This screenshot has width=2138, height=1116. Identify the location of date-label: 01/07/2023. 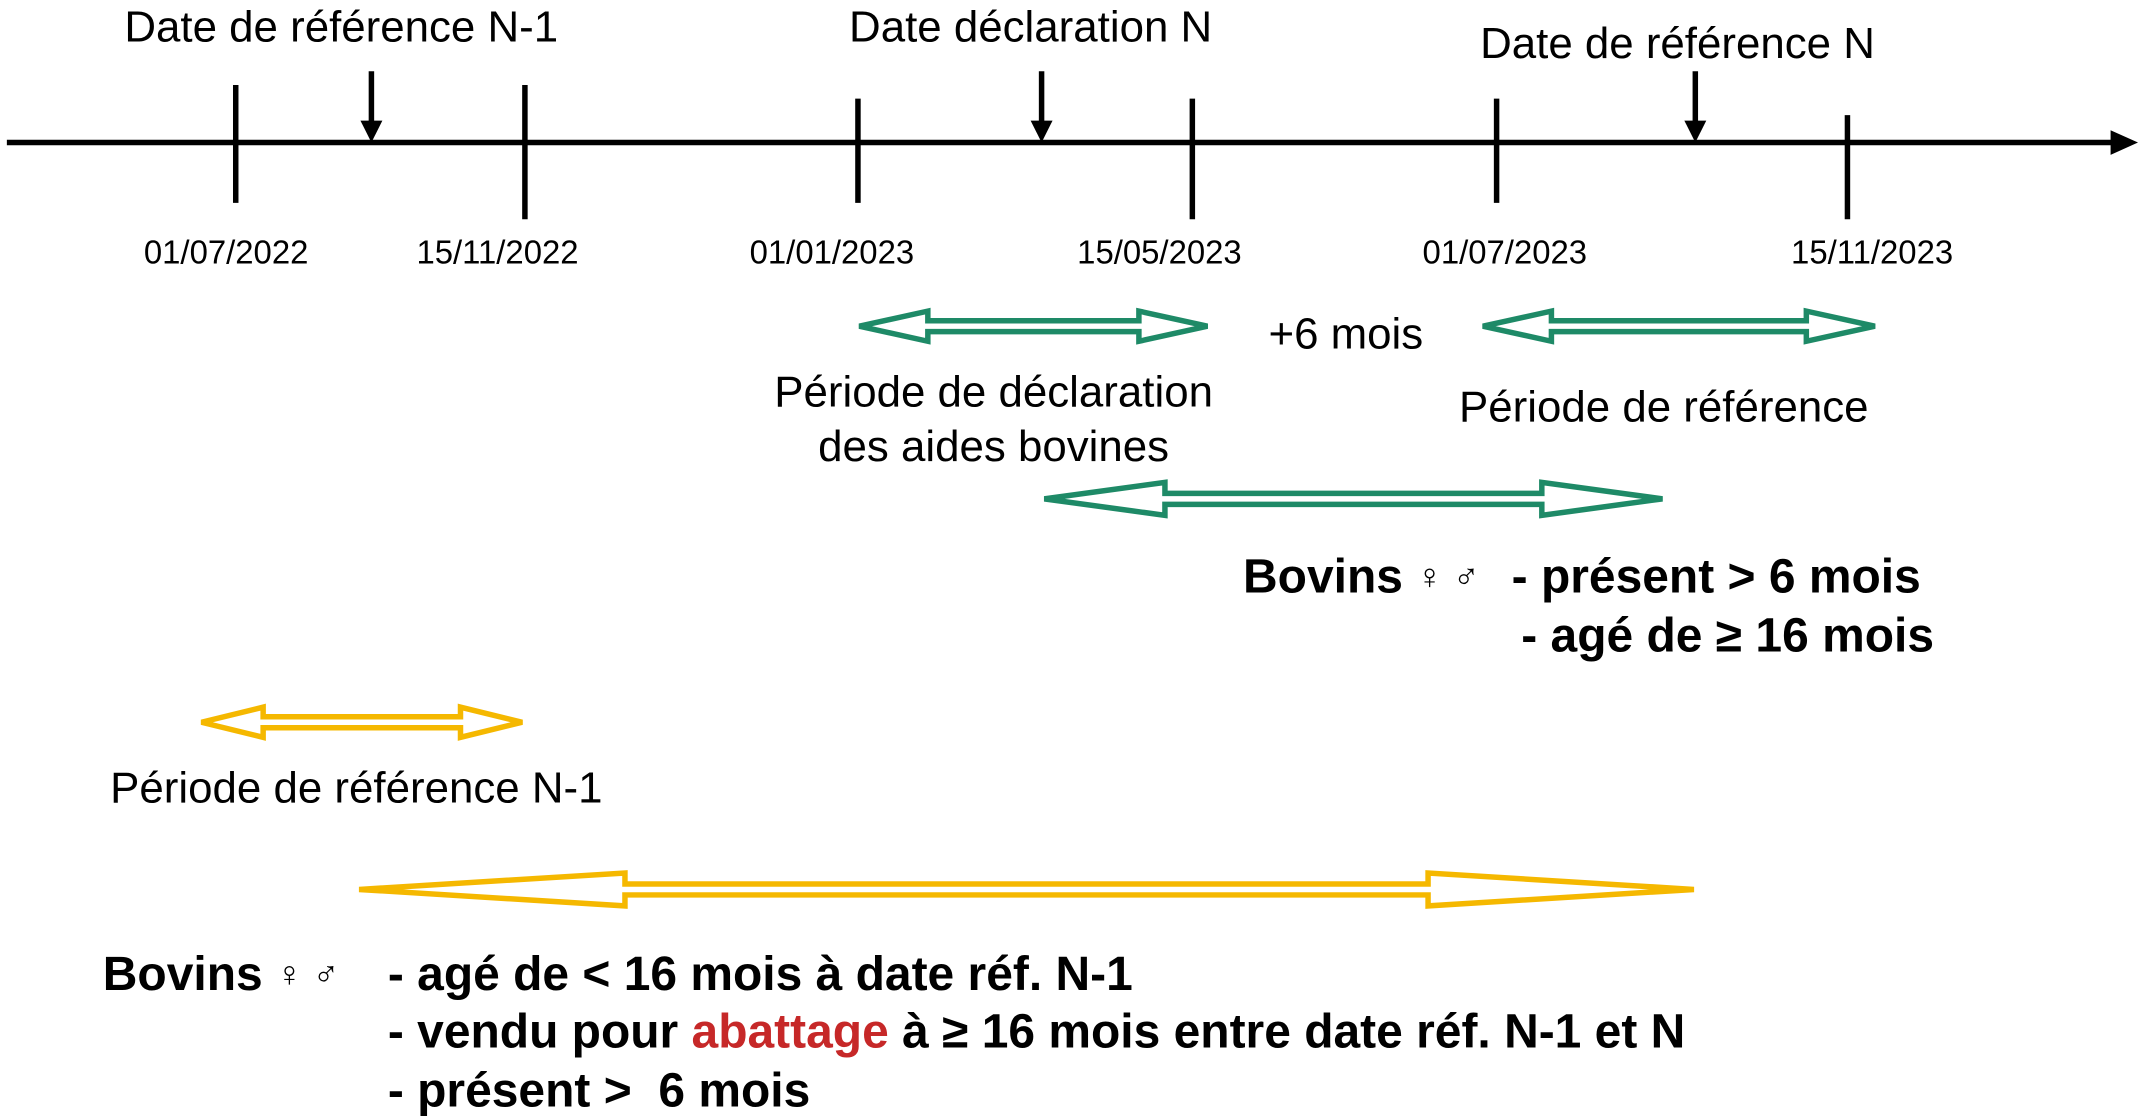
(1505, 252).